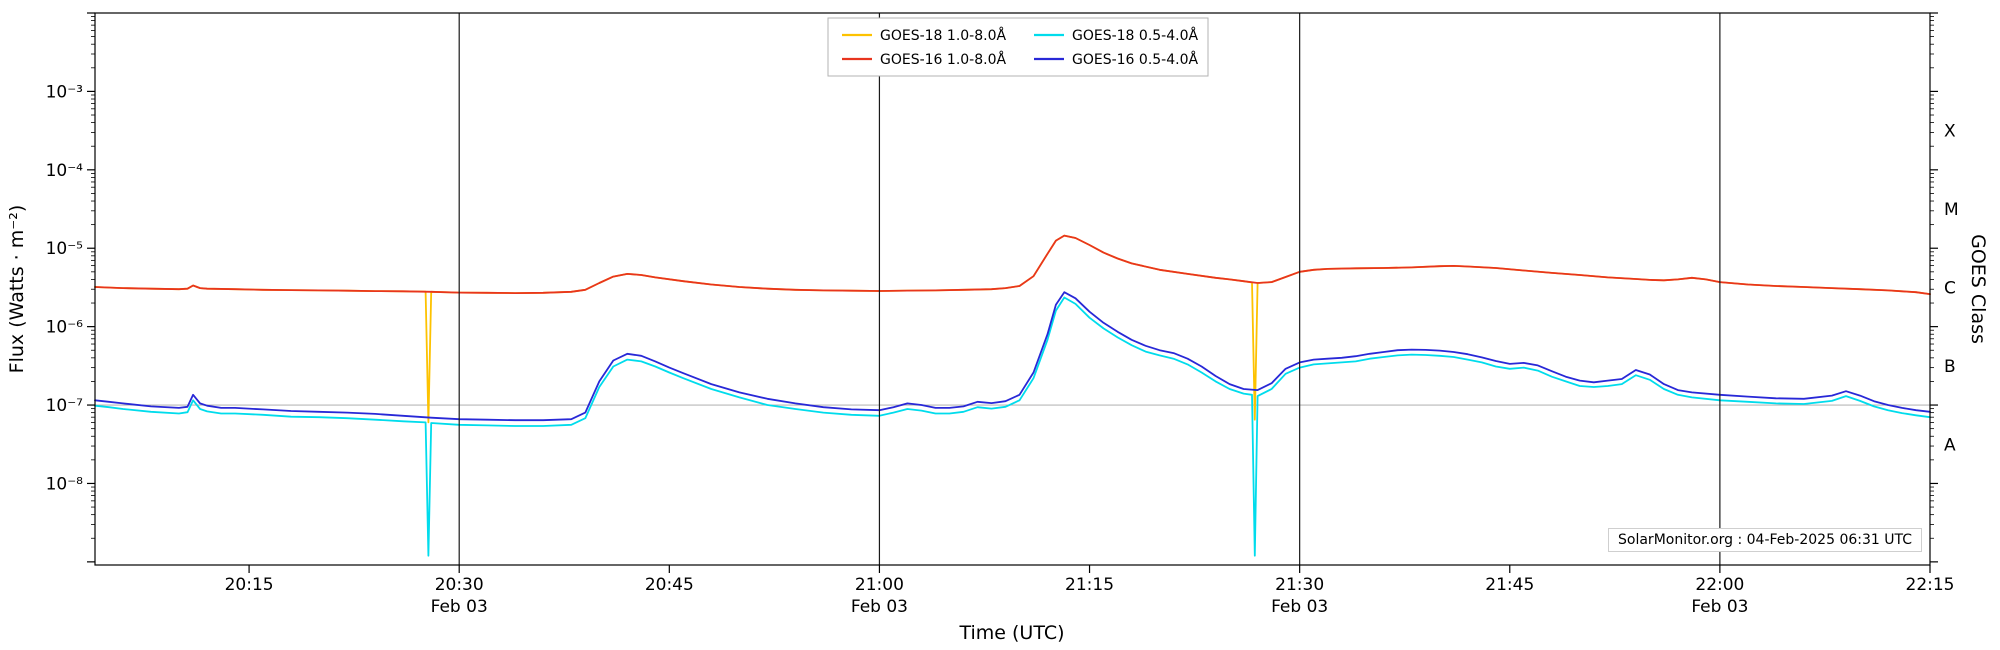 This screenshot has height=650, width=2000. What do you see at coordinates (1765, 540) in the screenshot?
I see `solarmonitor-timestamp: SolarMonitor.org : 04-Feb-2025 06:31 UTC` at bounding box center [1765, 540].